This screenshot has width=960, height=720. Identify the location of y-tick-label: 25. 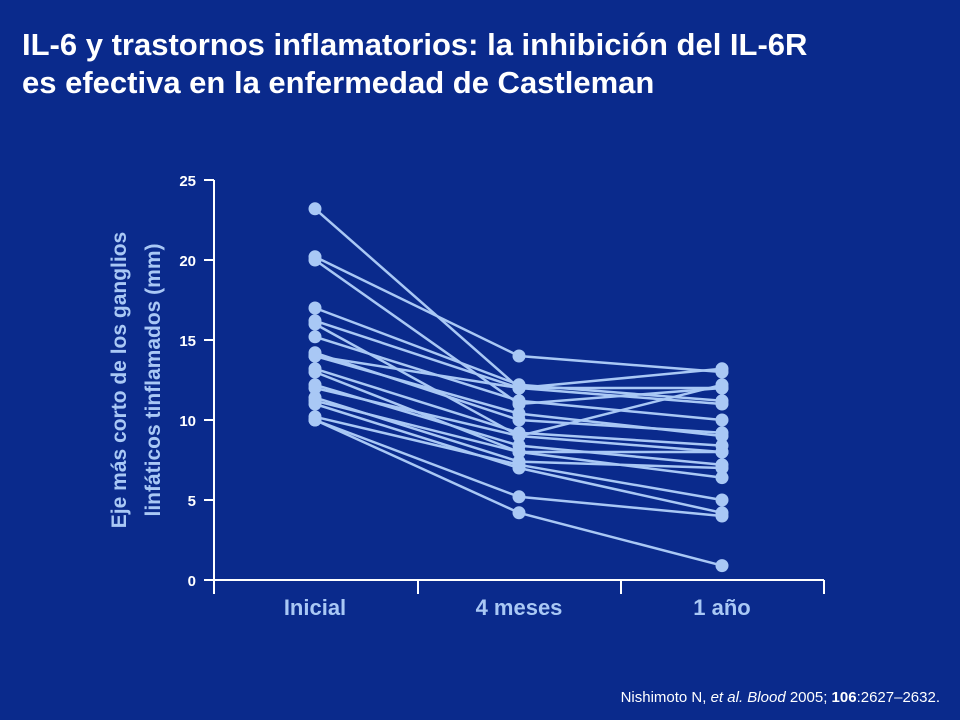
(187, 181).